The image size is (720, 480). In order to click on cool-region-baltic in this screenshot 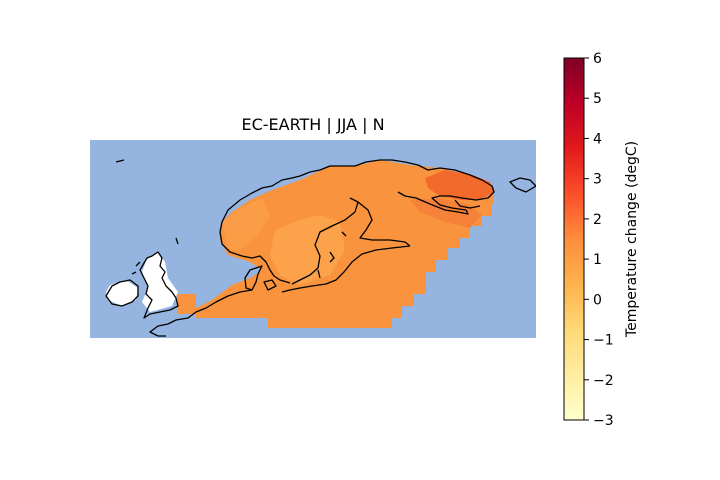, I will do `click(307, 250)`.